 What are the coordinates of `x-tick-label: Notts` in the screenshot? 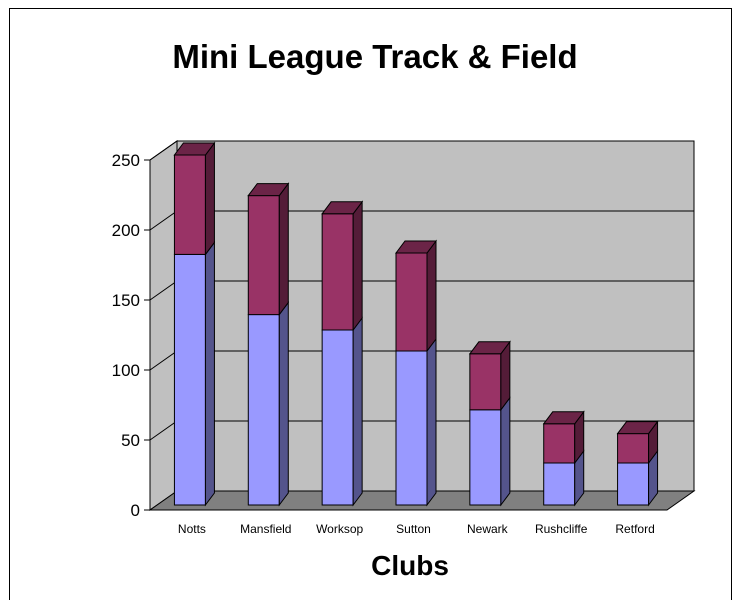 It's located at (192, 529).